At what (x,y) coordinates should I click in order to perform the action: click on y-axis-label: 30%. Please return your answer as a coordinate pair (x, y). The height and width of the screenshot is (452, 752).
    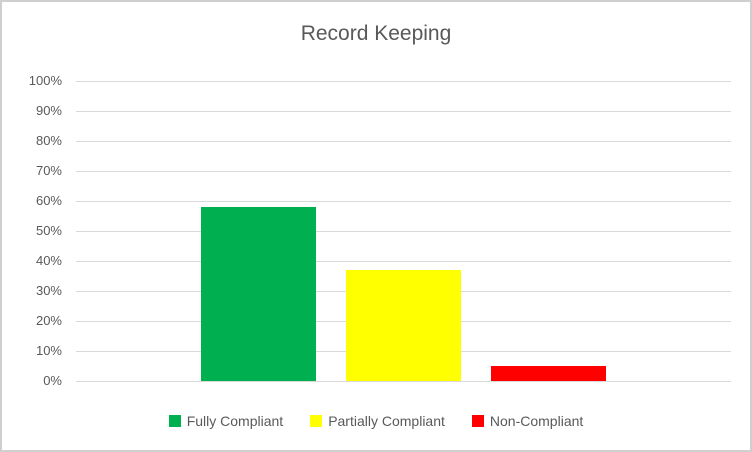
    Looking at the image, I should click on (48, 290).